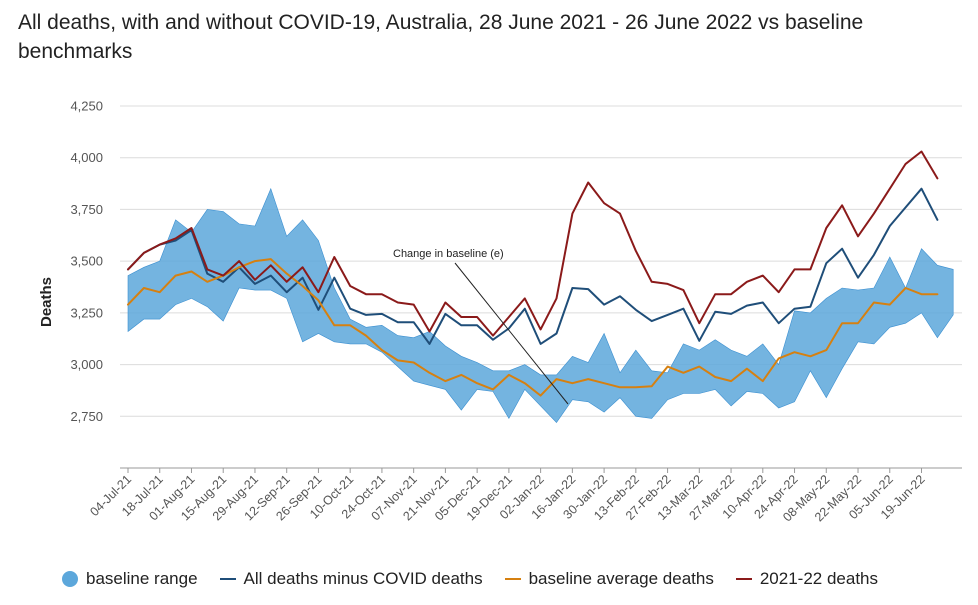 The height and width of the screenshot is (605, 978). What do you see at coordinates (86, 364) in the screenshot?
I see `y-tick-label-3000: 3,000` at bounding box center [86, 364].